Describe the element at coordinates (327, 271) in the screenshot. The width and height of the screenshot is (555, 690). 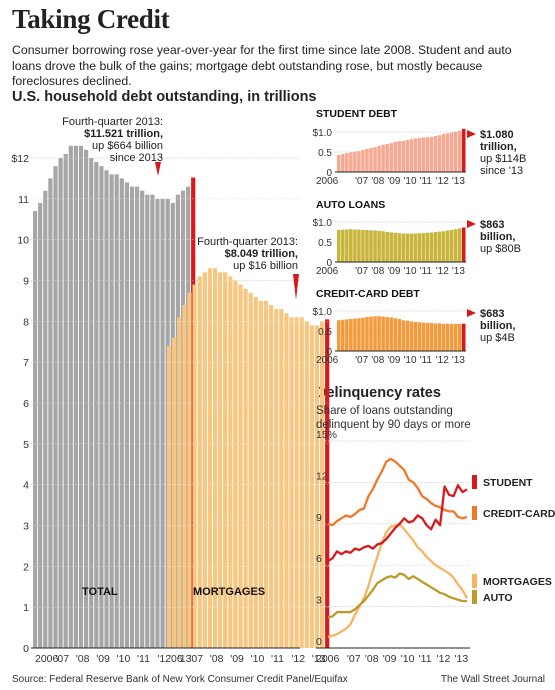
I see `x-tick-label: 2006` at that location.